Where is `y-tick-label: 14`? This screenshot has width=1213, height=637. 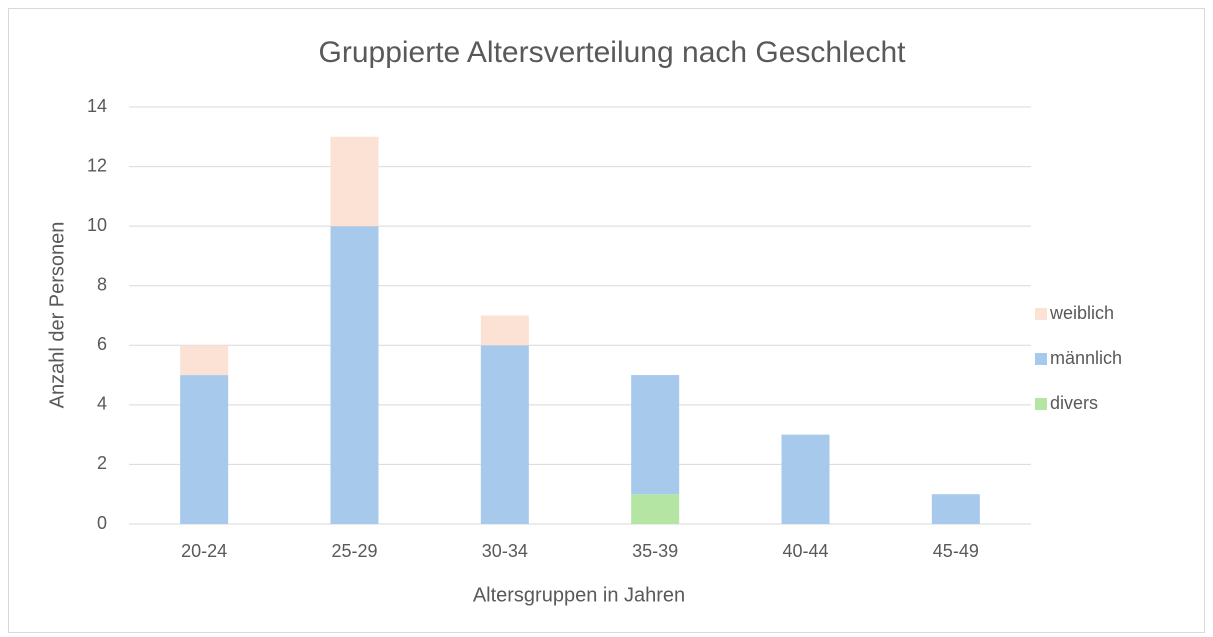 y-tick-label: 14 is located at coordinates (97, 106).